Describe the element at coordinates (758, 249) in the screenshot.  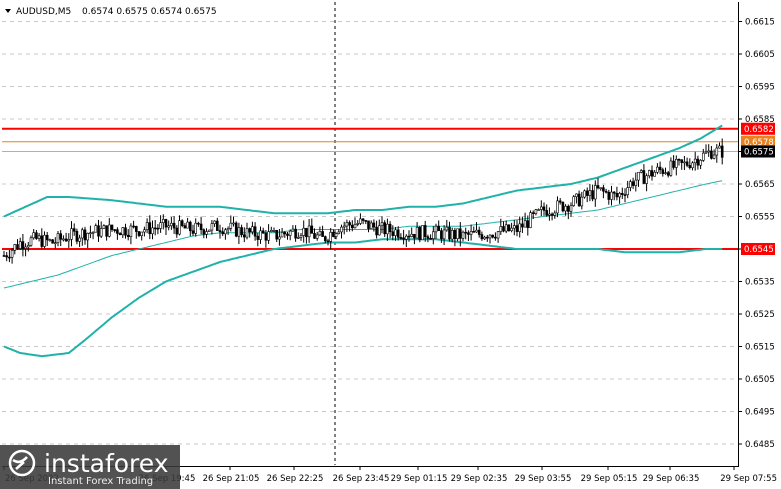
I see `price-tag: 0.6545` at that location.